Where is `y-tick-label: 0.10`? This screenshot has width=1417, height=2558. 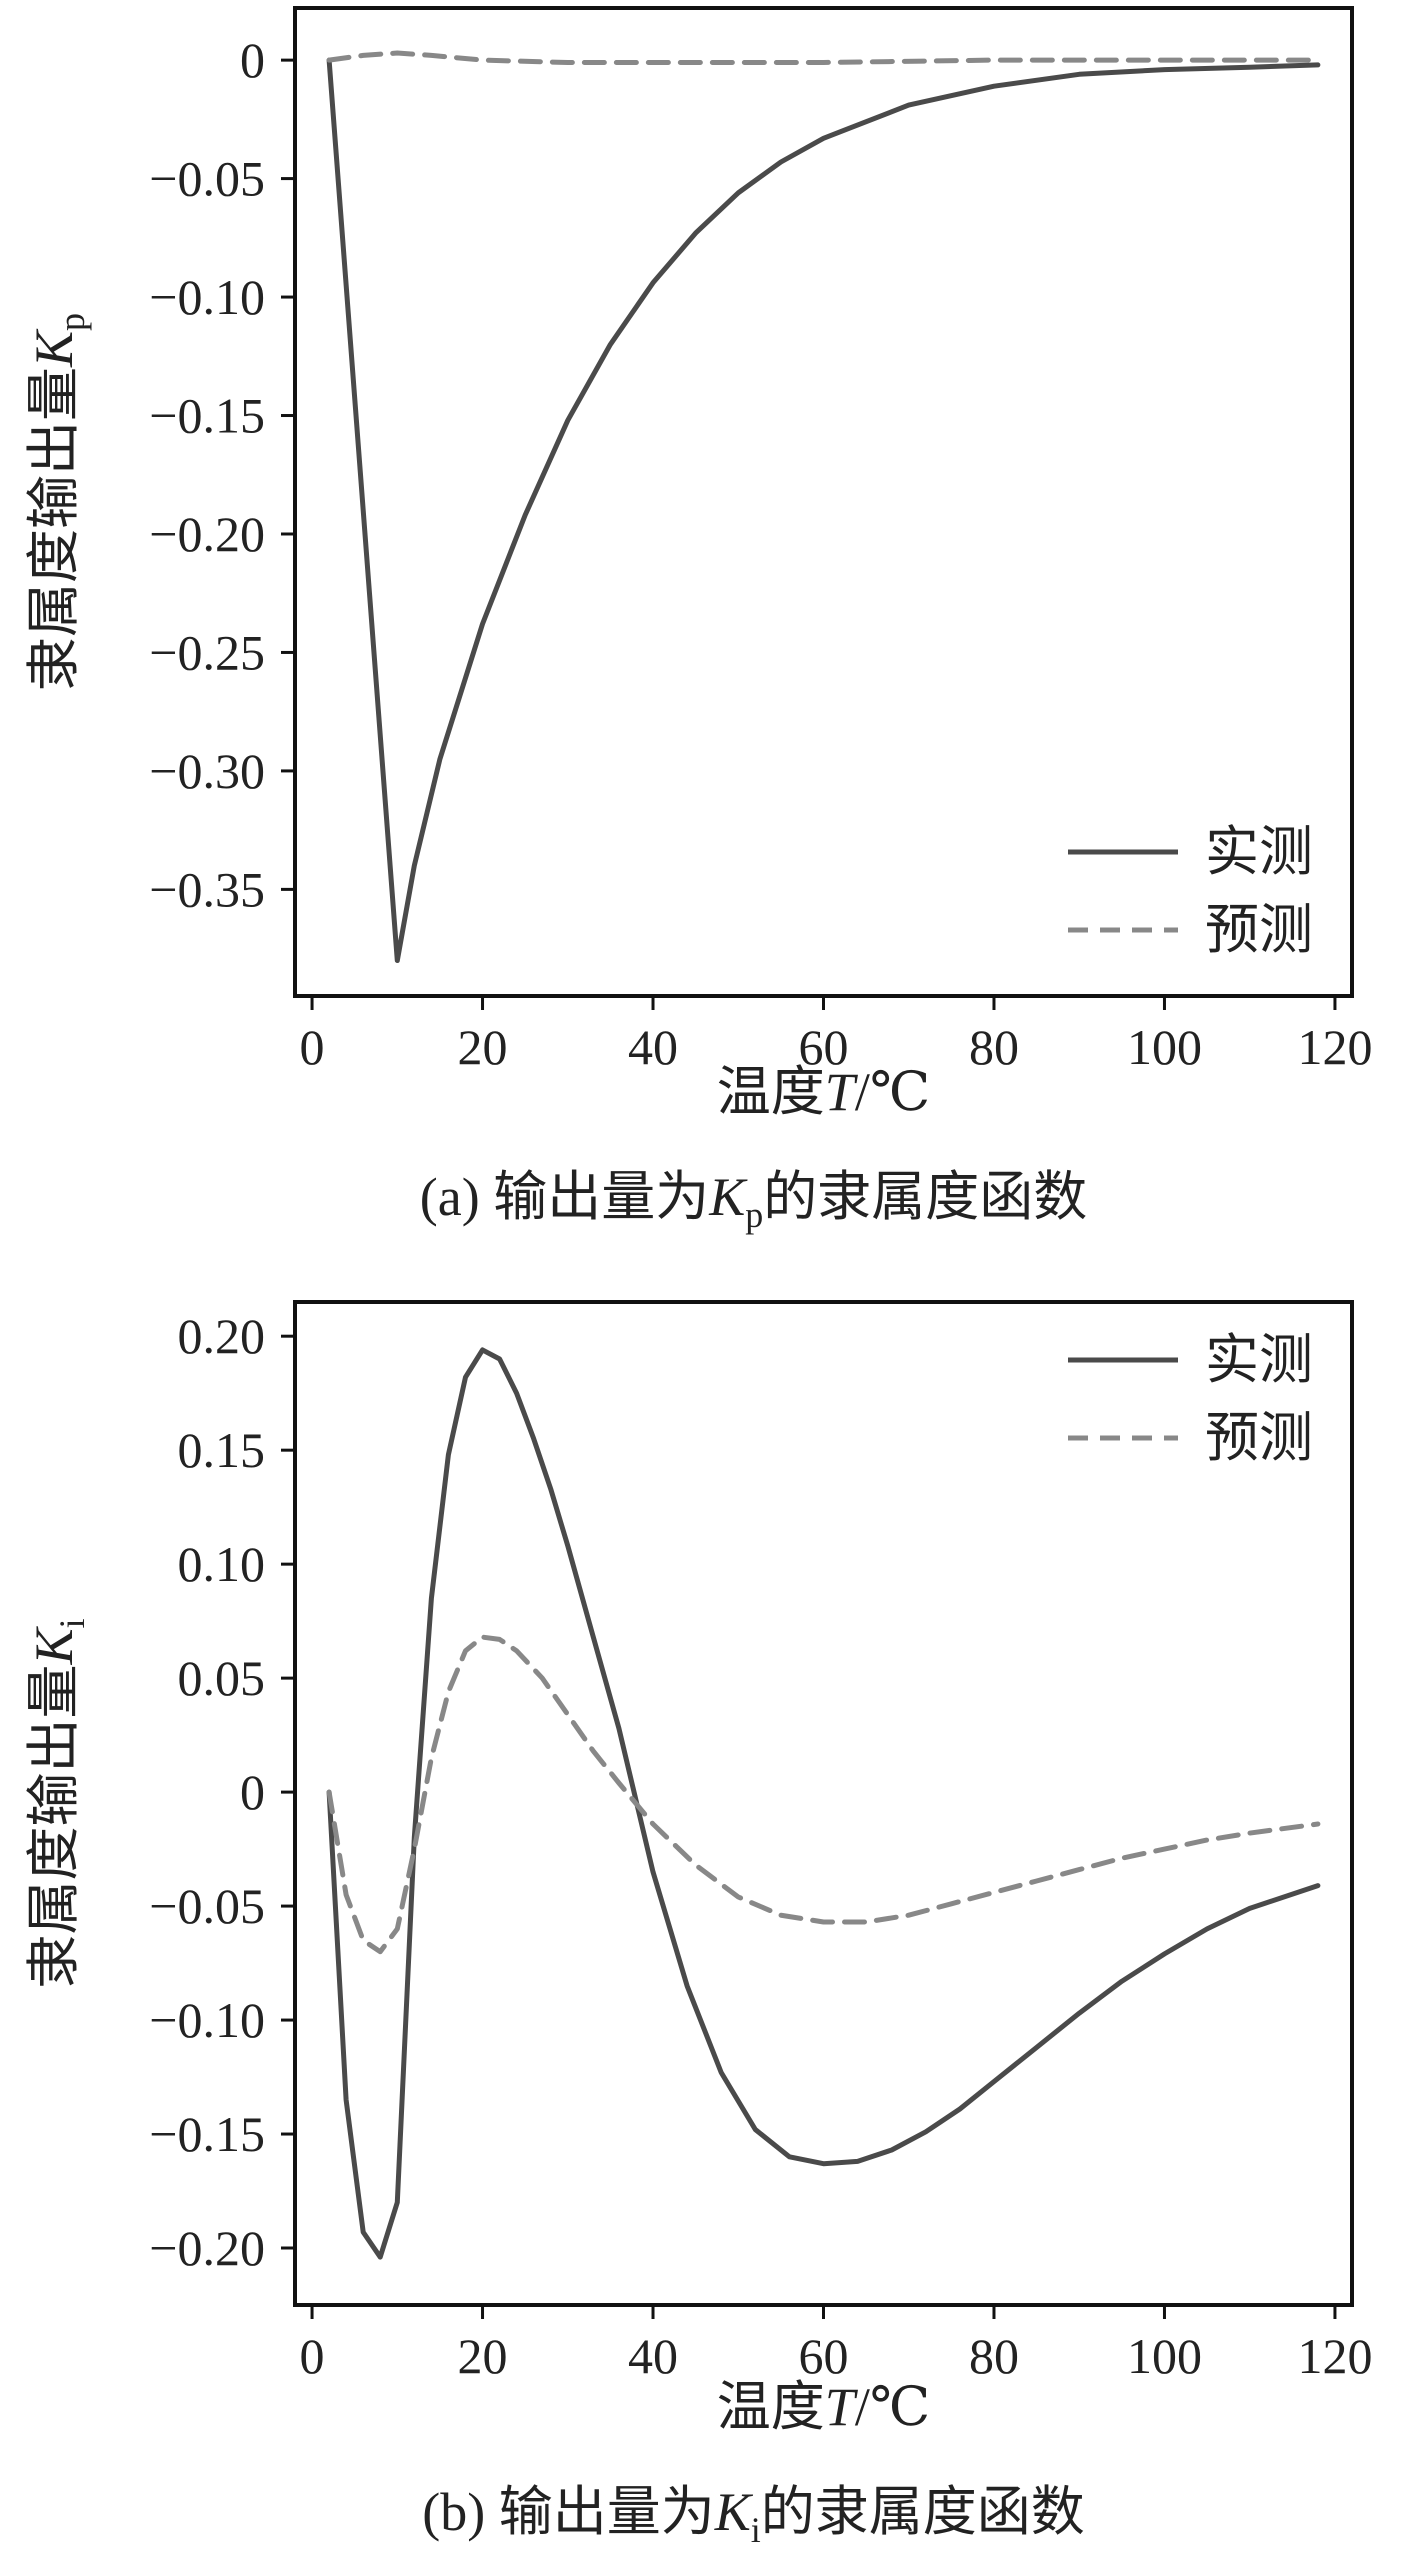 y-tick-label: 0.10 is located at coordinates (222, 1564).